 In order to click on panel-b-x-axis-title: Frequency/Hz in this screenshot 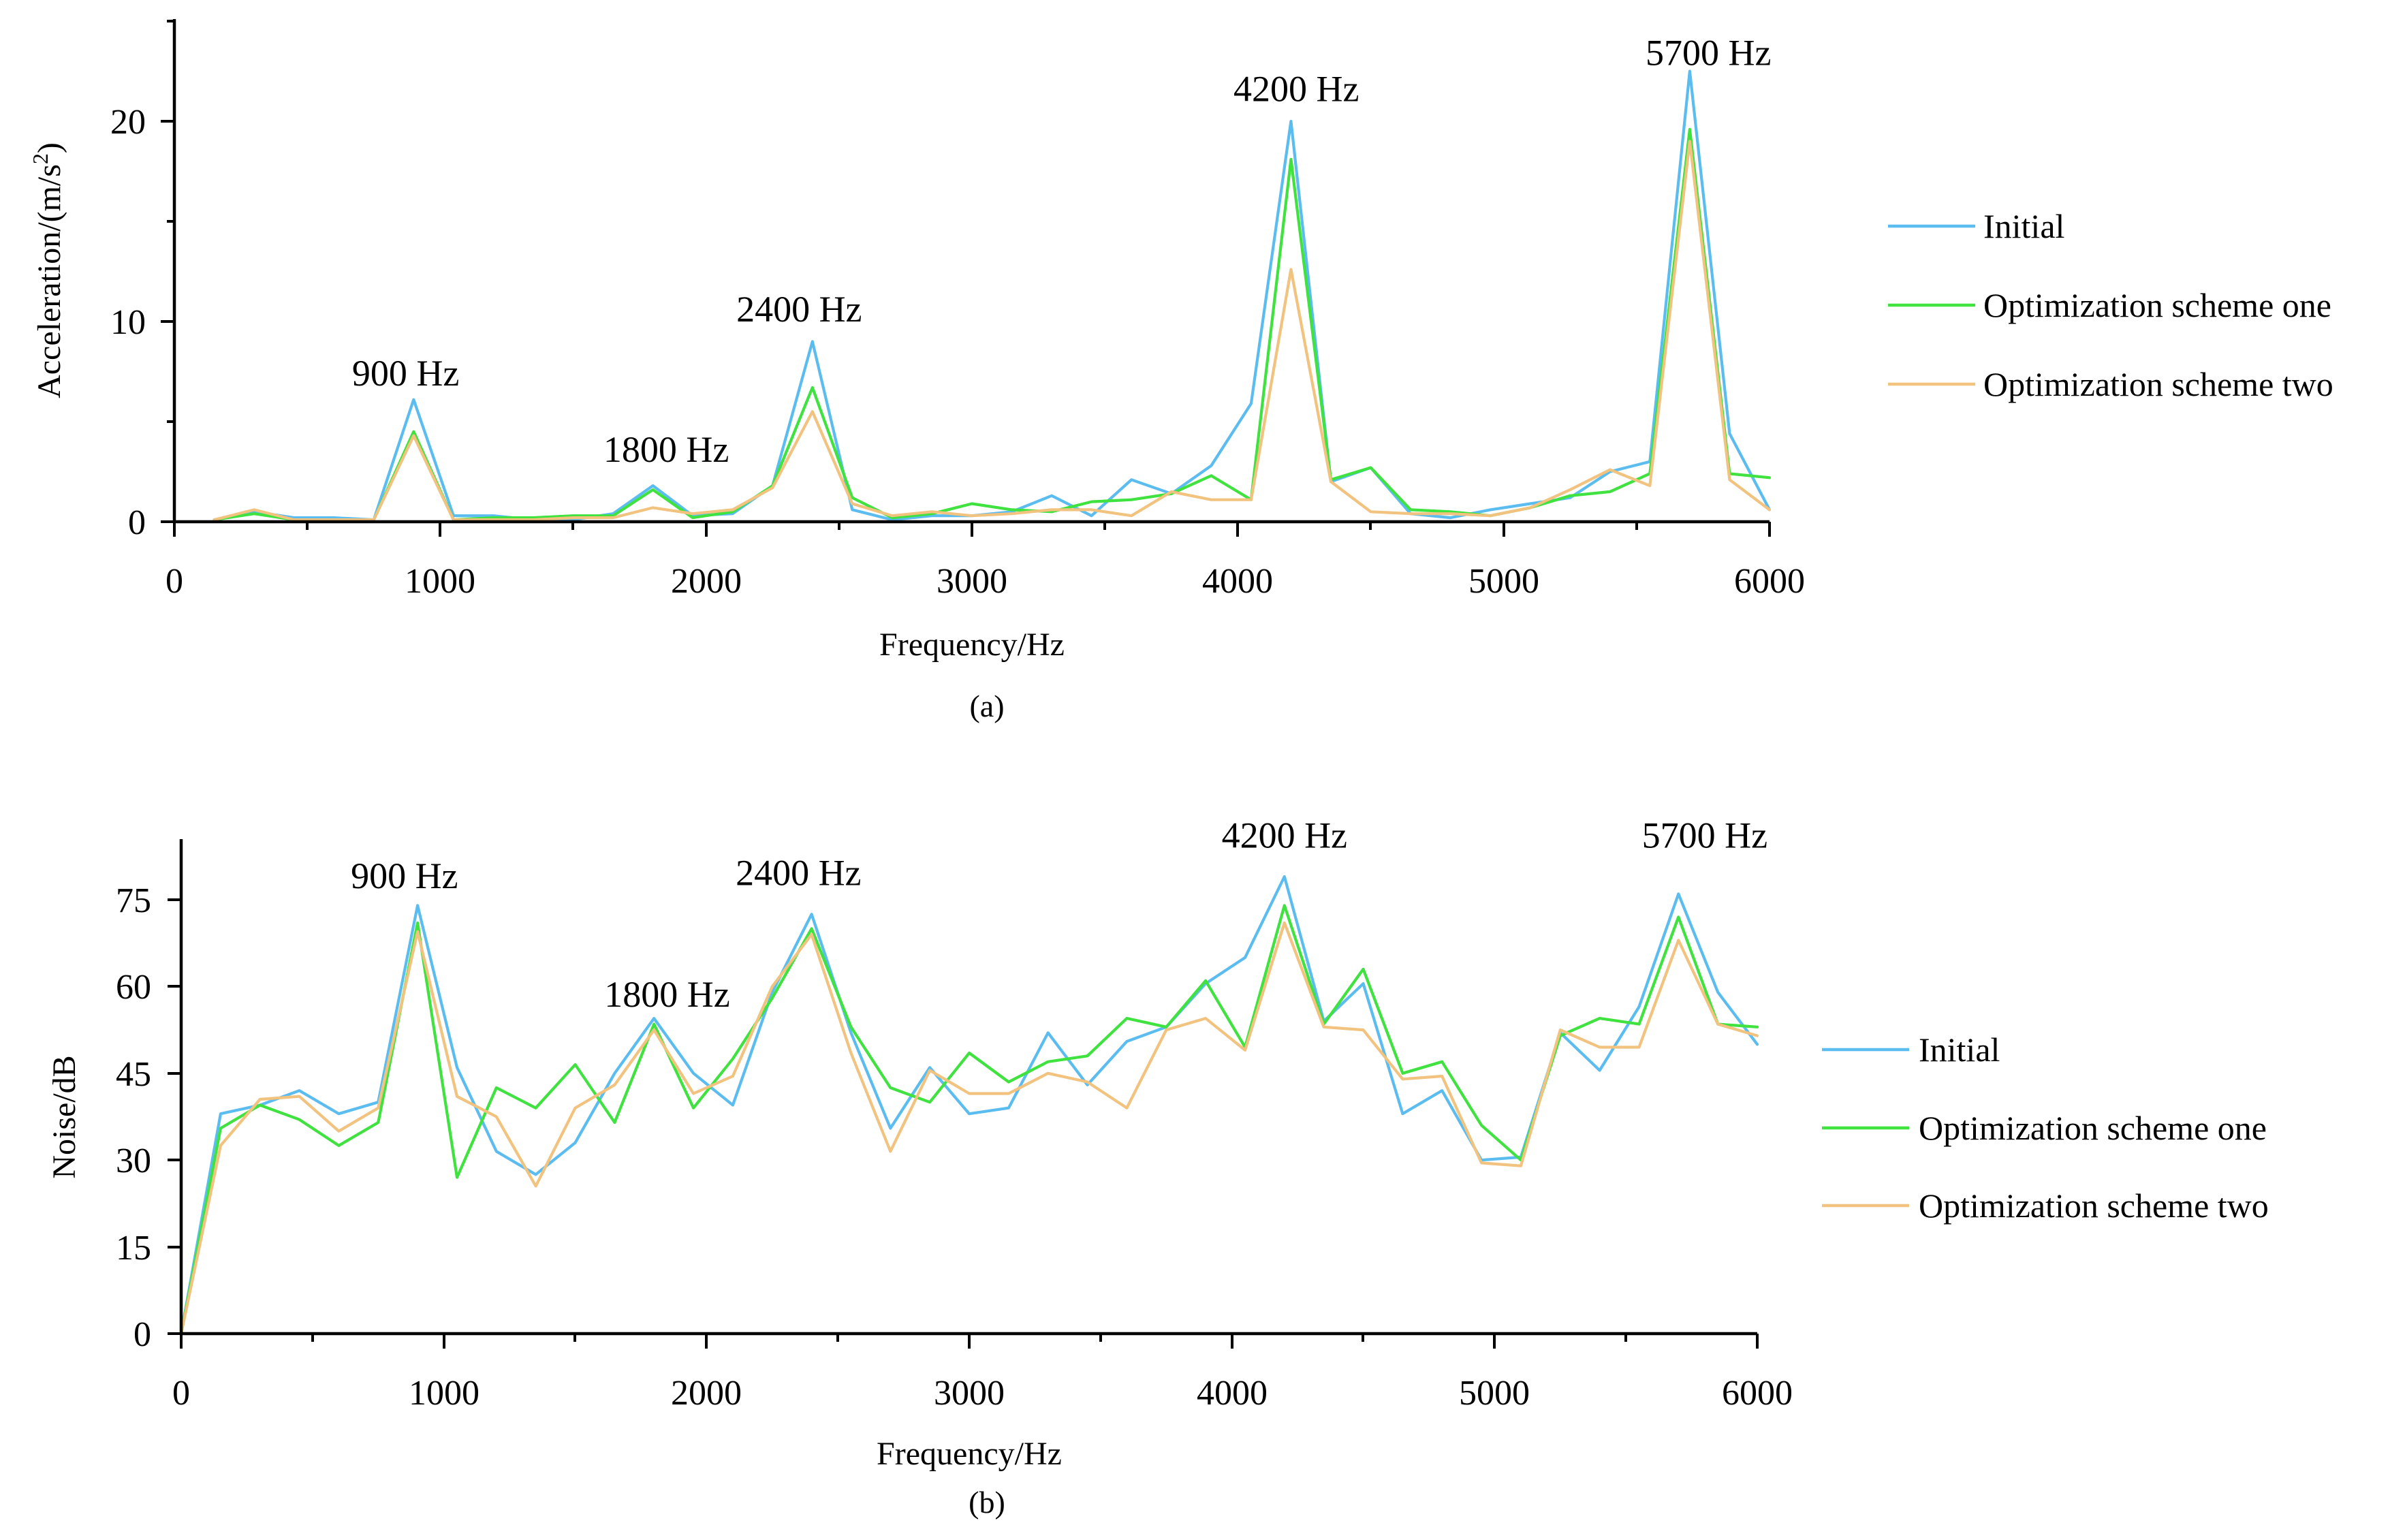, I will do `click(969, 1454)`.